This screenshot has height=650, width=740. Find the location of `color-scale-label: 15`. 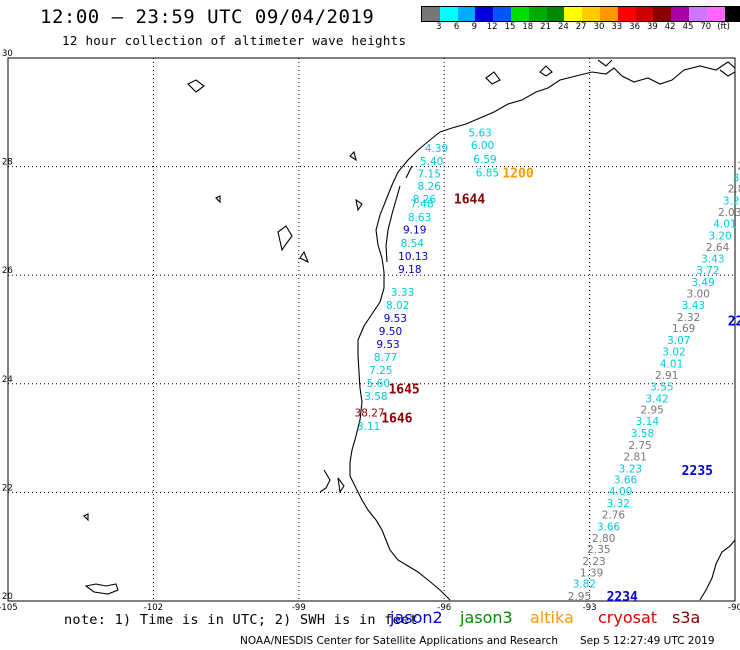

color-scale-label: 15 is located at coordinates (510, 27).